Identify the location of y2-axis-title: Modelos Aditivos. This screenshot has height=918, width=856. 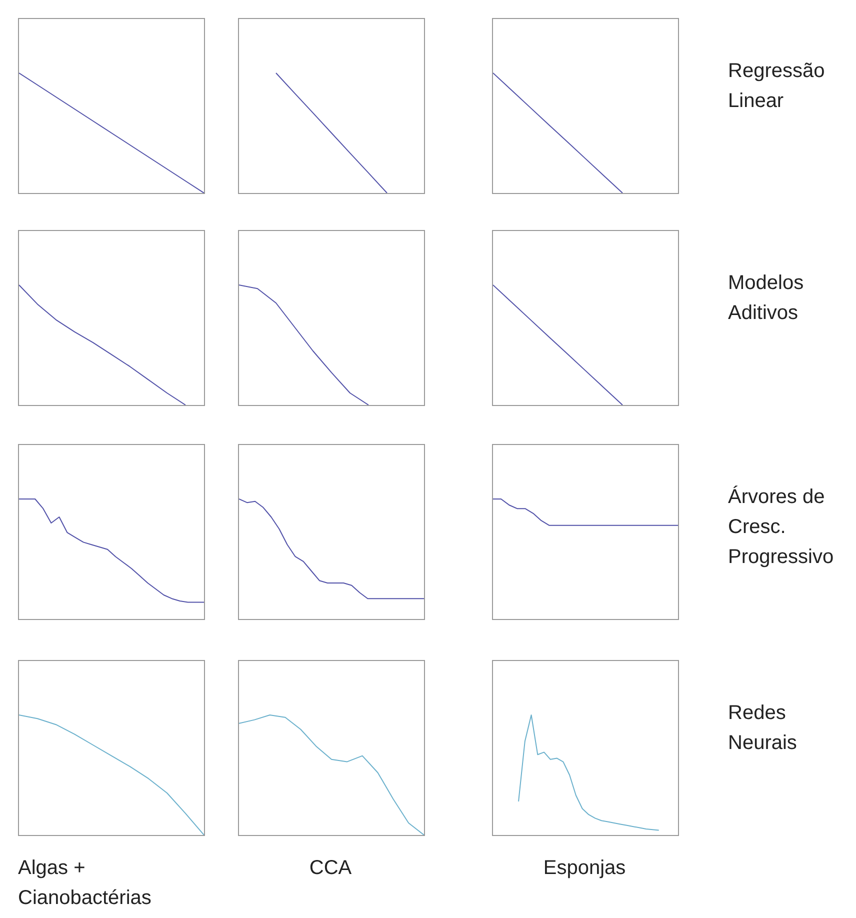
(766, 298).